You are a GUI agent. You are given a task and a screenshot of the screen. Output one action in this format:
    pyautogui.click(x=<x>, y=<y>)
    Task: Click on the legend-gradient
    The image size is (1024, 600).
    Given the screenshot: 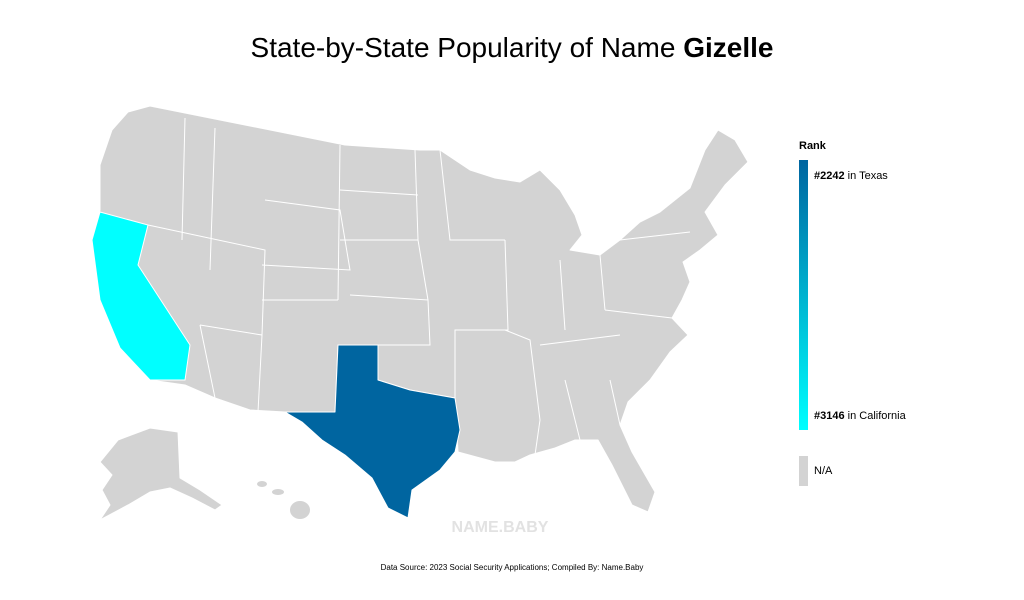 What is the action you would take?
    pyautogui.click(x=803, y=295)
    